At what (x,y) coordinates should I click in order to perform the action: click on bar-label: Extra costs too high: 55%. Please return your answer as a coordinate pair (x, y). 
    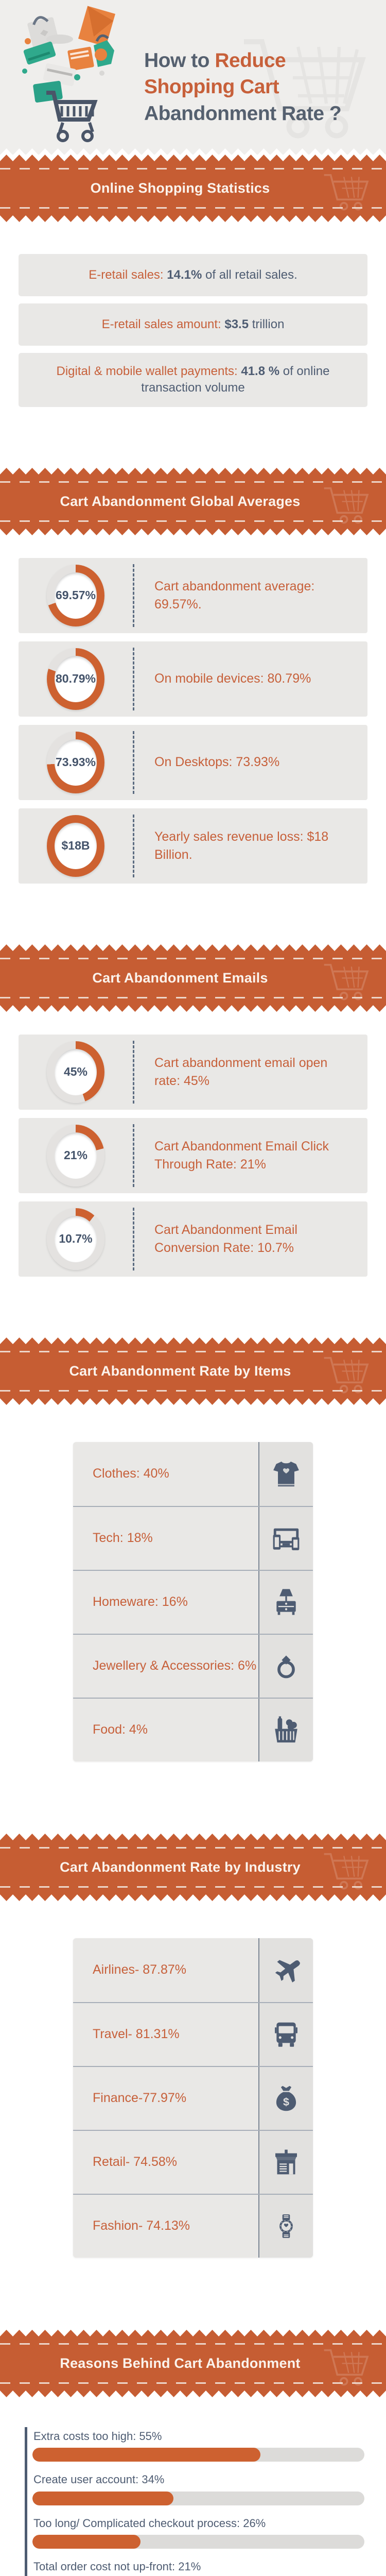
    Looking at the image, I should click on (98, 2436).